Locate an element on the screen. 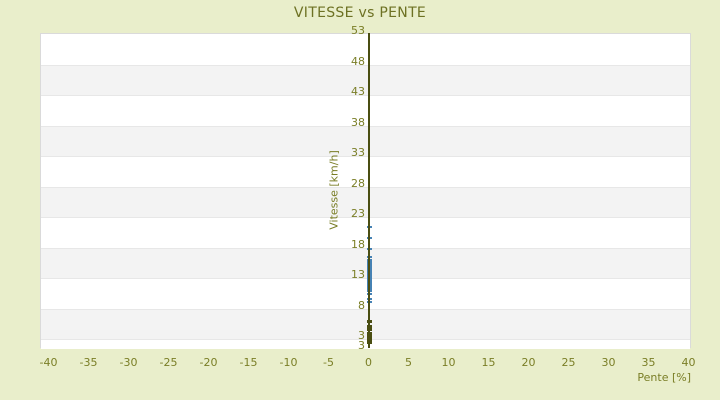 The width and height of the screenshot is (720, 400). x-tick-label: -10 is located at coordinates (288, 362).